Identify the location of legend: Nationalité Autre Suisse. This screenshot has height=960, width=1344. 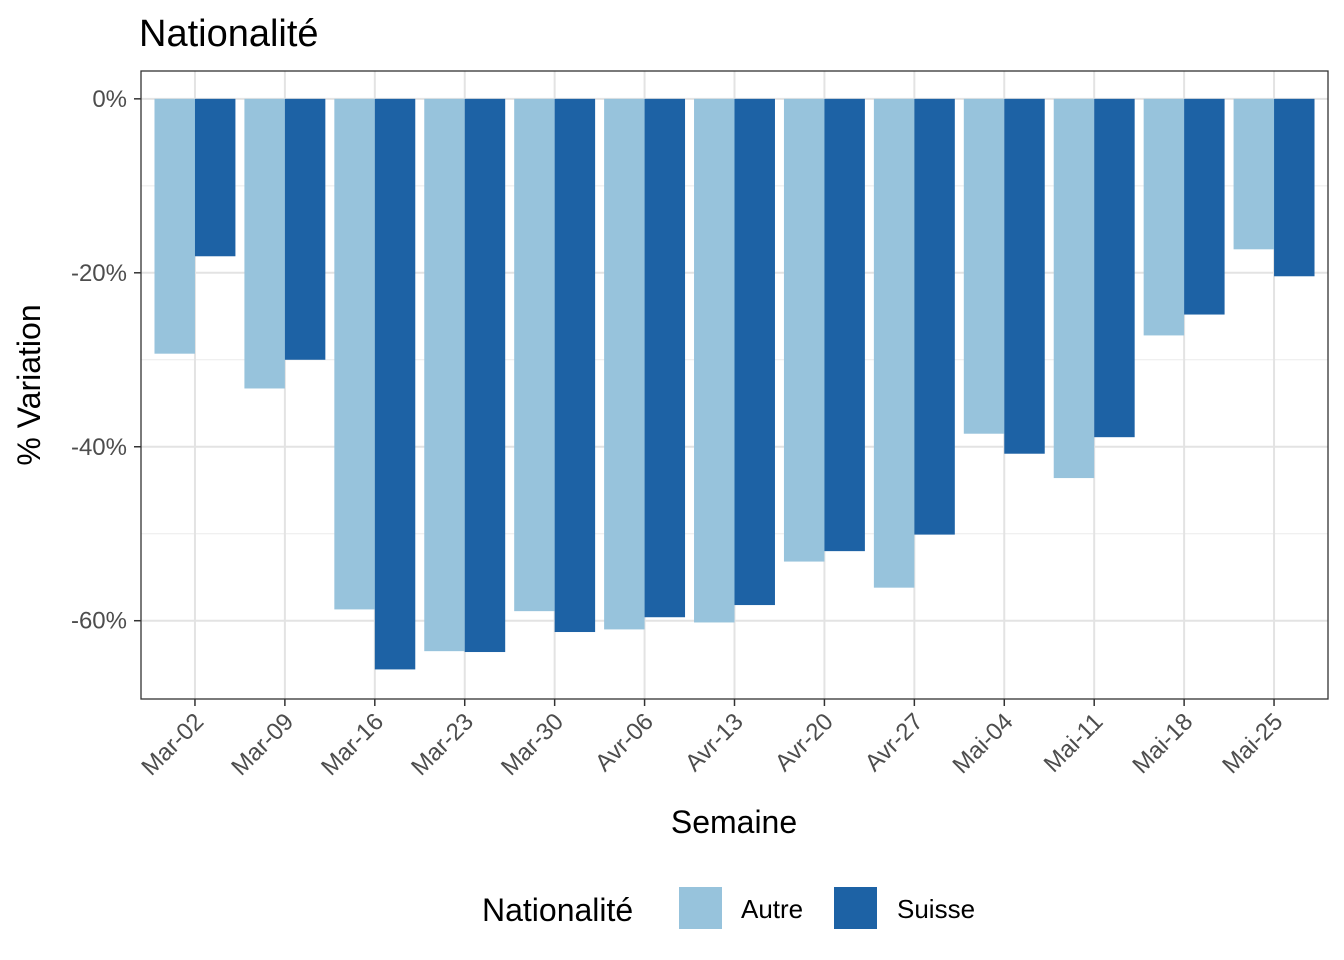
(728, 908).